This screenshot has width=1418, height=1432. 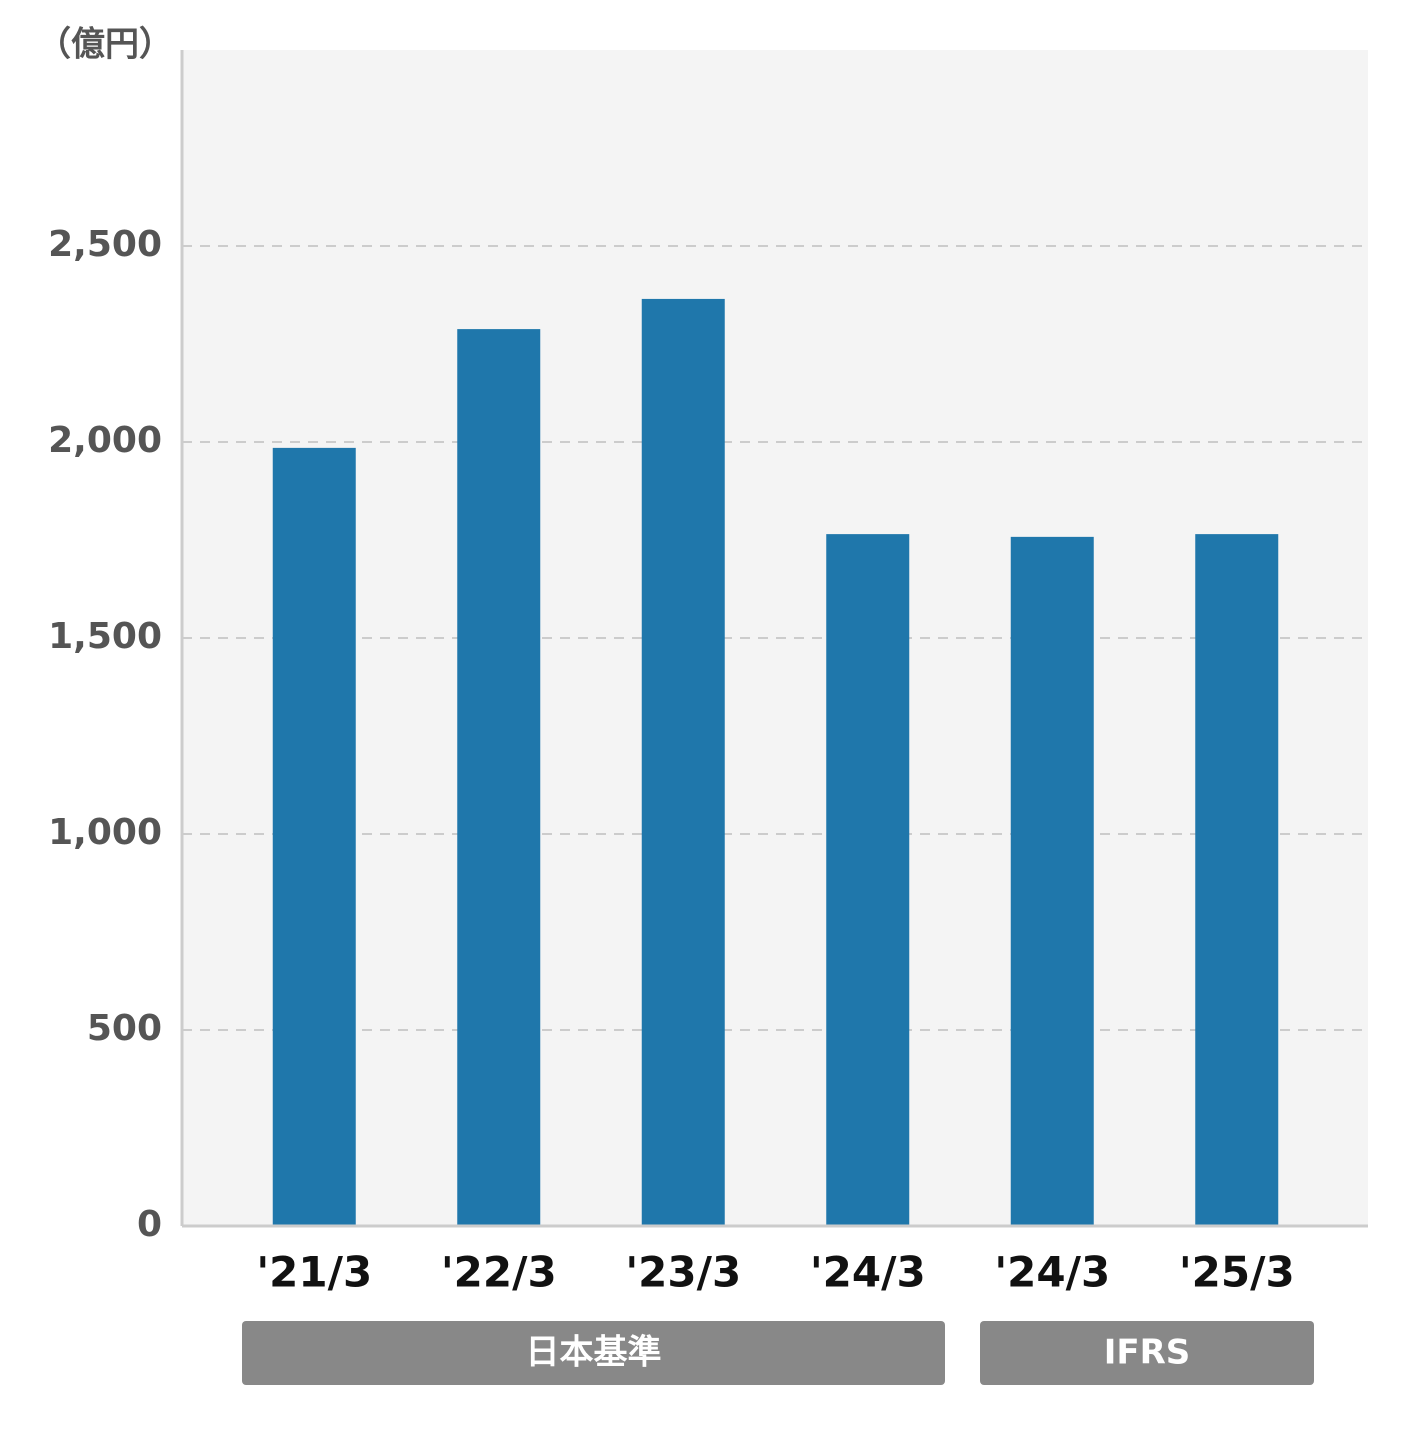 What do you see at coordinates (314, 1272) in the screenshot?
I see `x-tick-label: '21/3` at bounding box center [314, 1272].